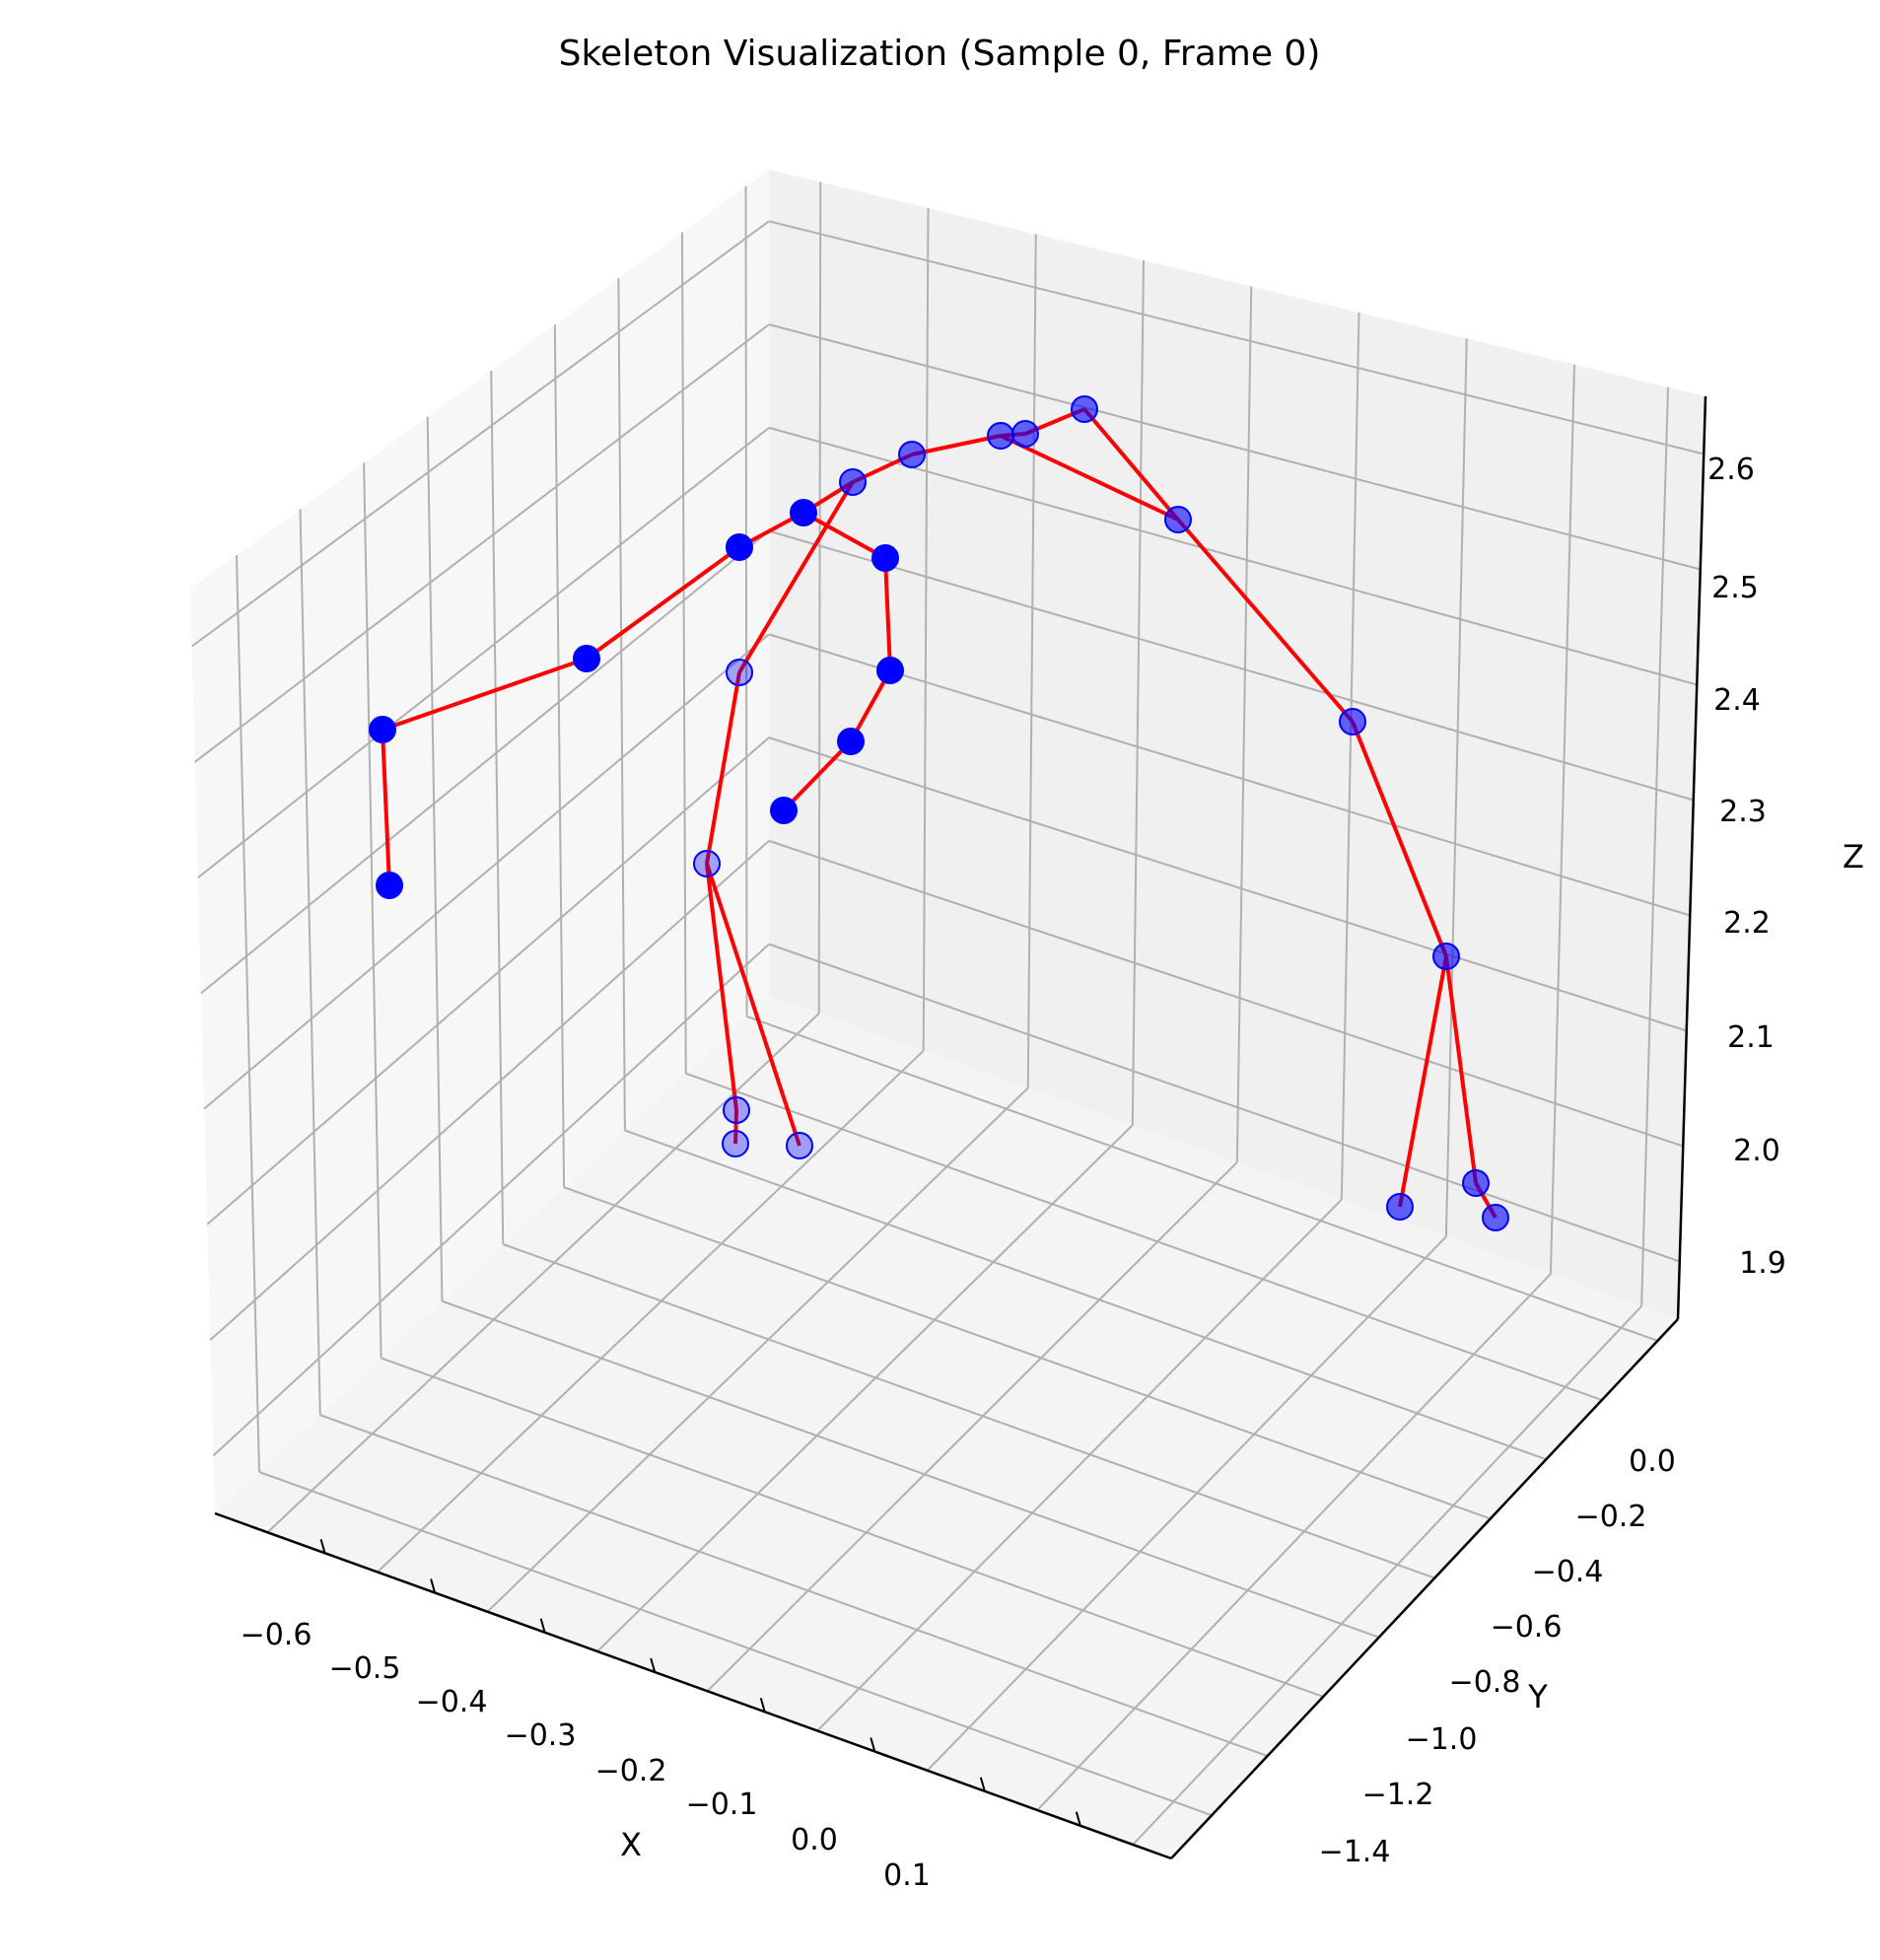  What do you see at coordinates (631, 1844) in the screenshot?
I see `x-axis-label: X` at bounding box center [631, 1844].